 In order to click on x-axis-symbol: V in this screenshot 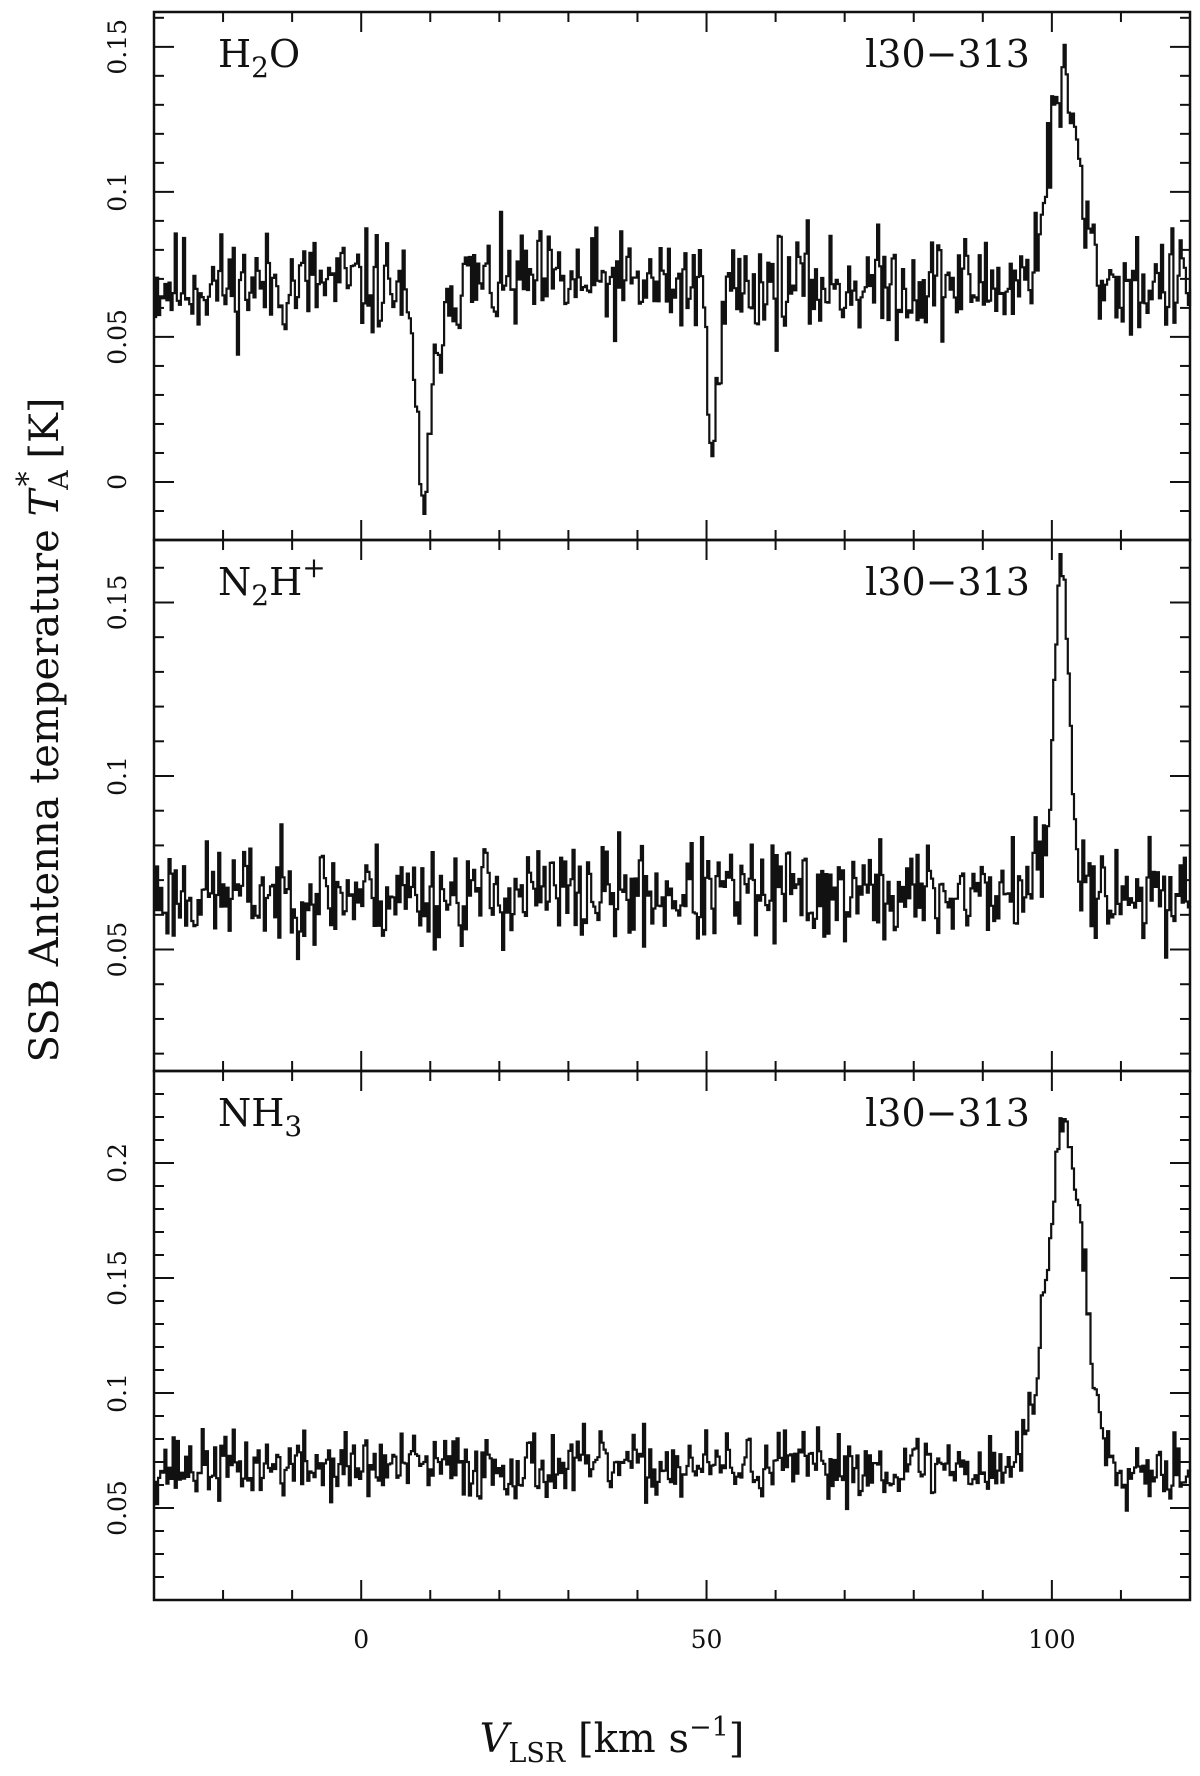, I will do `click(496, 1739)`.